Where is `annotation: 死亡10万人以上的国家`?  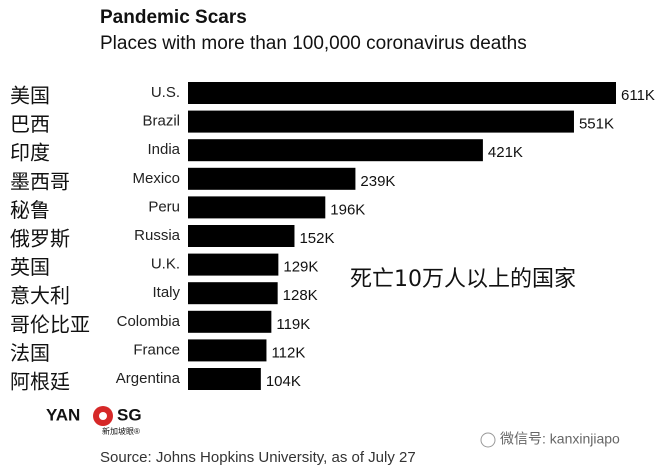 annotation: 死亡10万人以上的国家 is located at coordinates (463, 279).